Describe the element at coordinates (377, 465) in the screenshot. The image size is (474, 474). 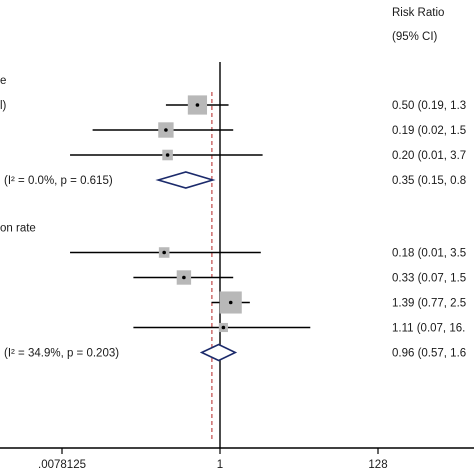
I see `x-tick-label: 128` at that location.